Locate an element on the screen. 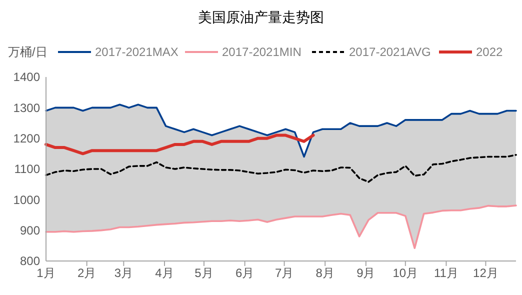 Image resolution: width=522 pixels, height=295 pixels. x-tick-label: 6月 is located at coordinates (244, 273).